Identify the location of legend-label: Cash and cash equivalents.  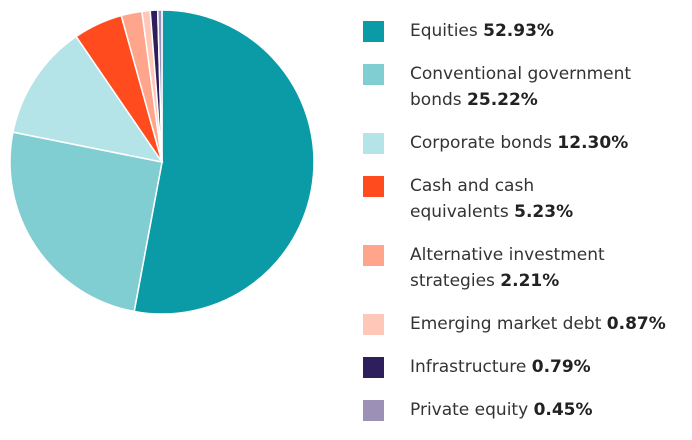
(472, 199).